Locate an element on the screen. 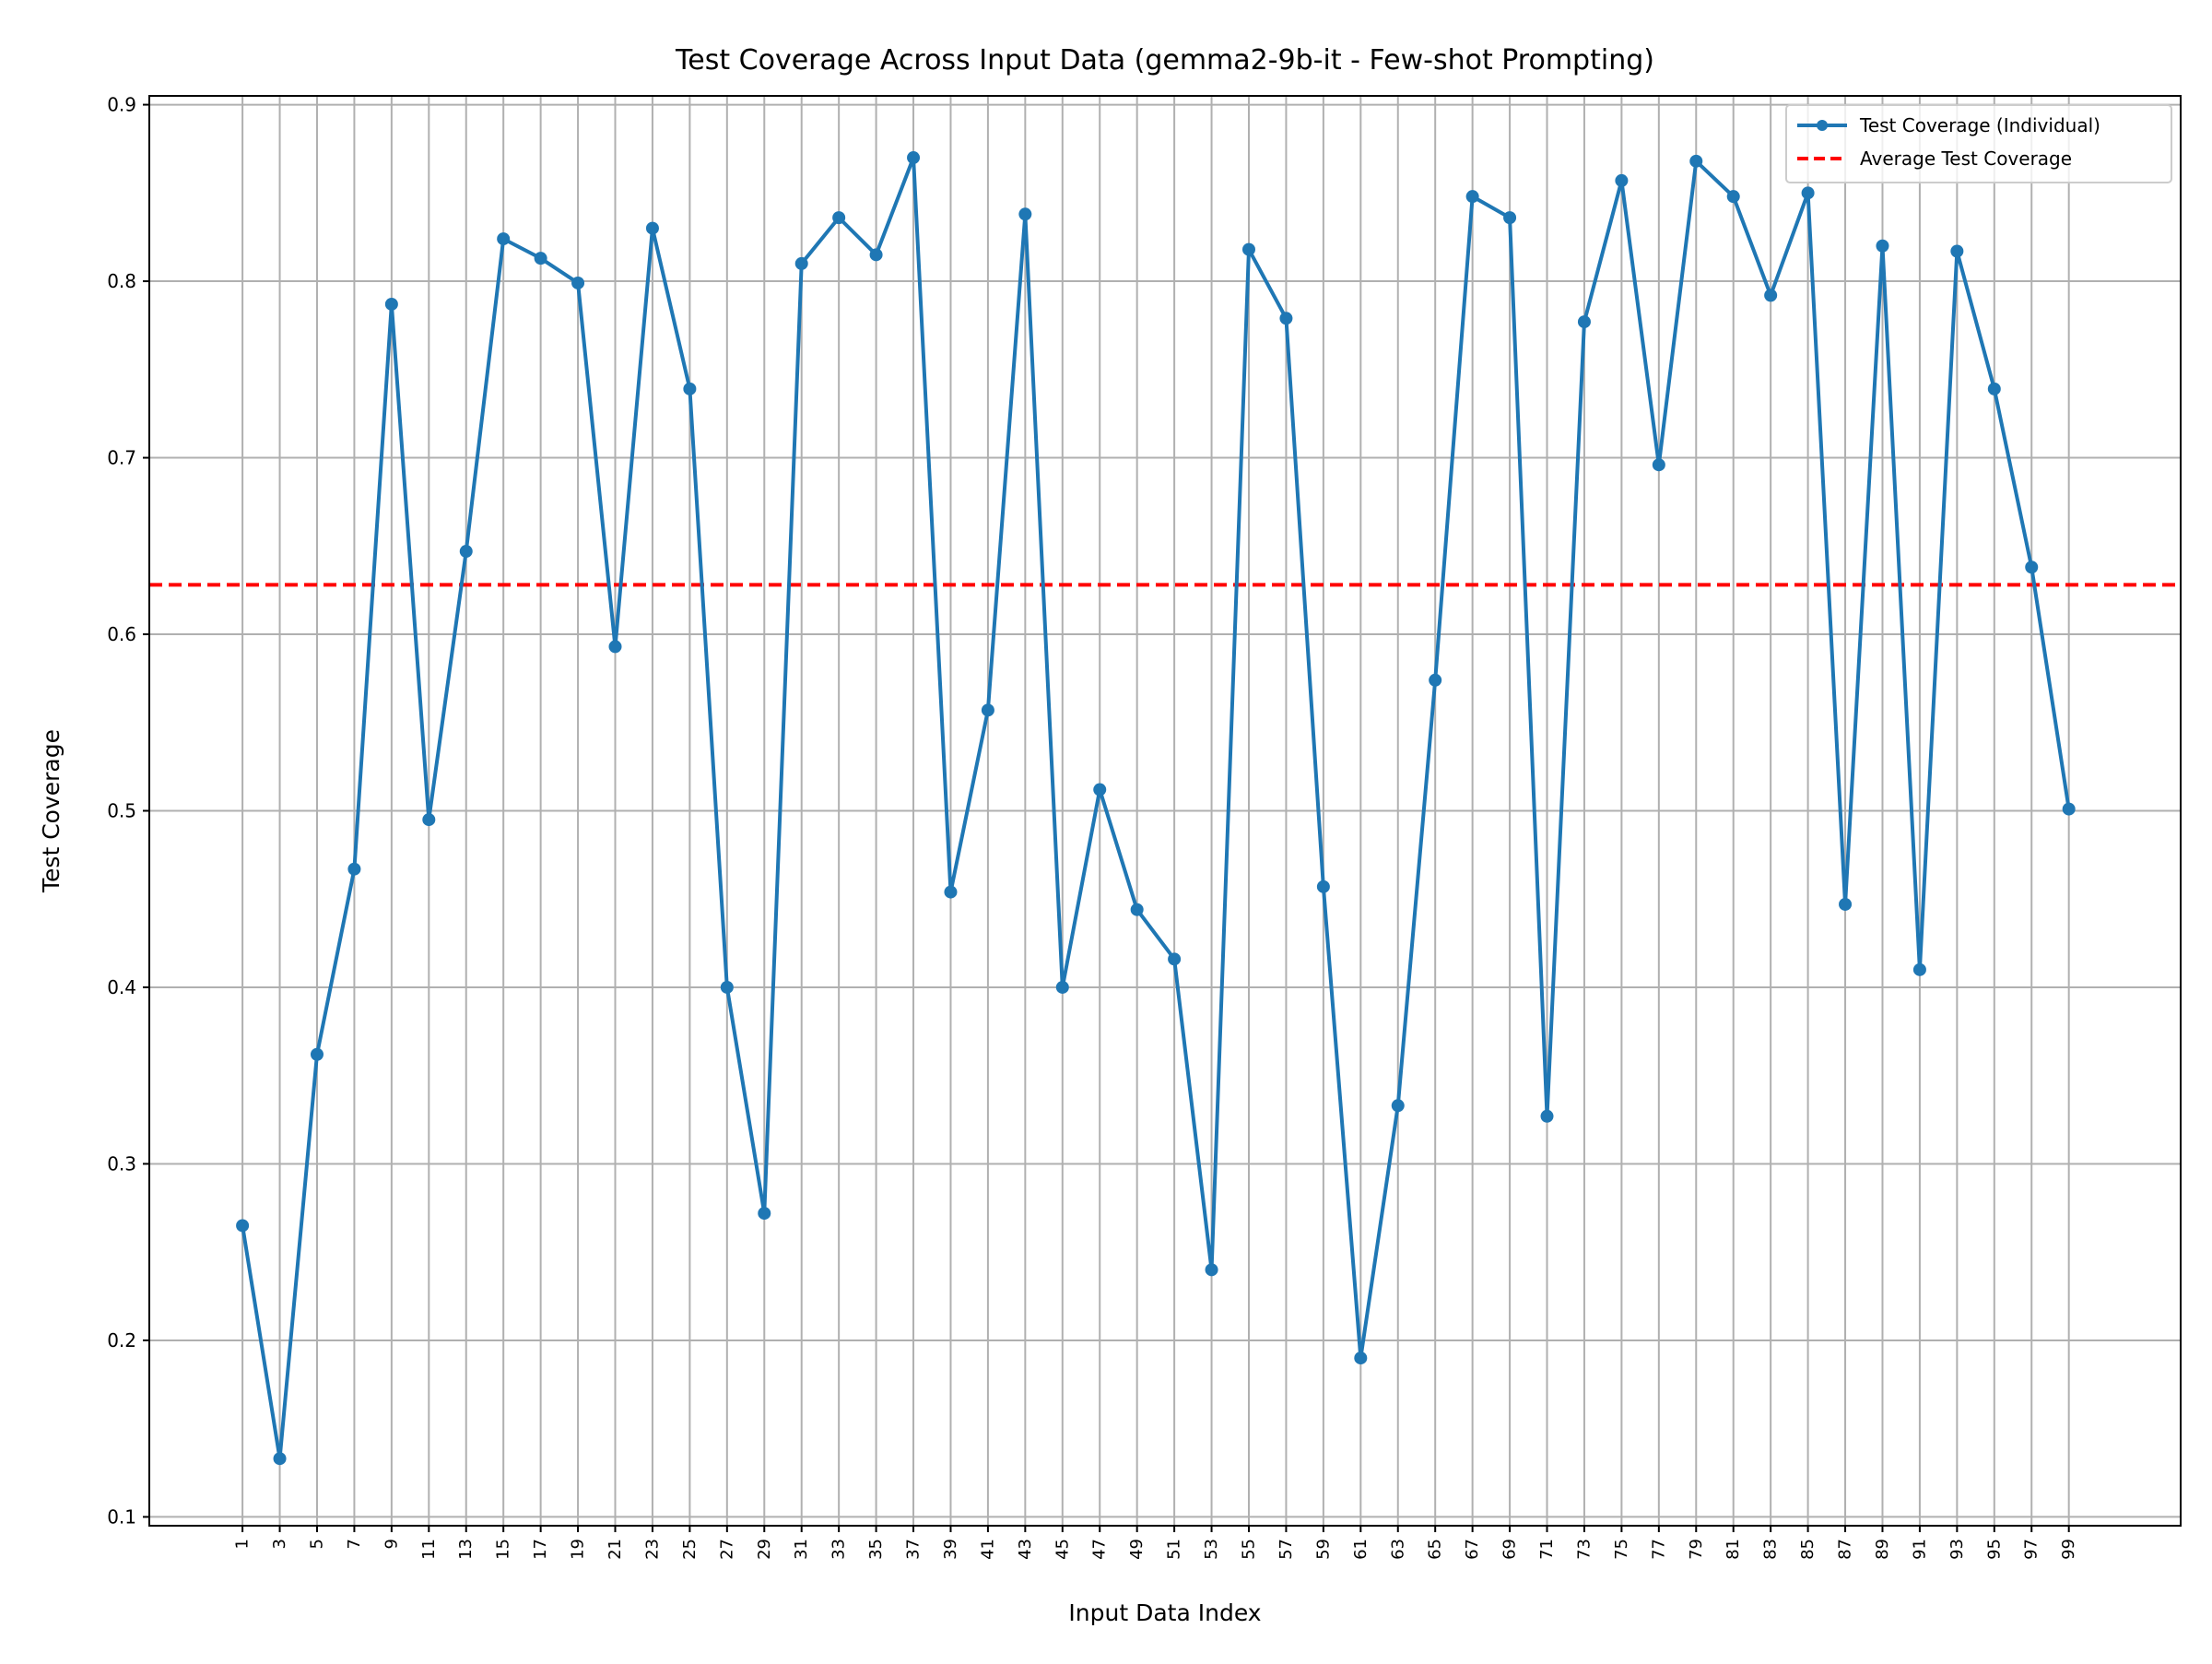 The image size is (2212, 1664). x-tick-label: 79 is located at coordinates (1696, 1549).